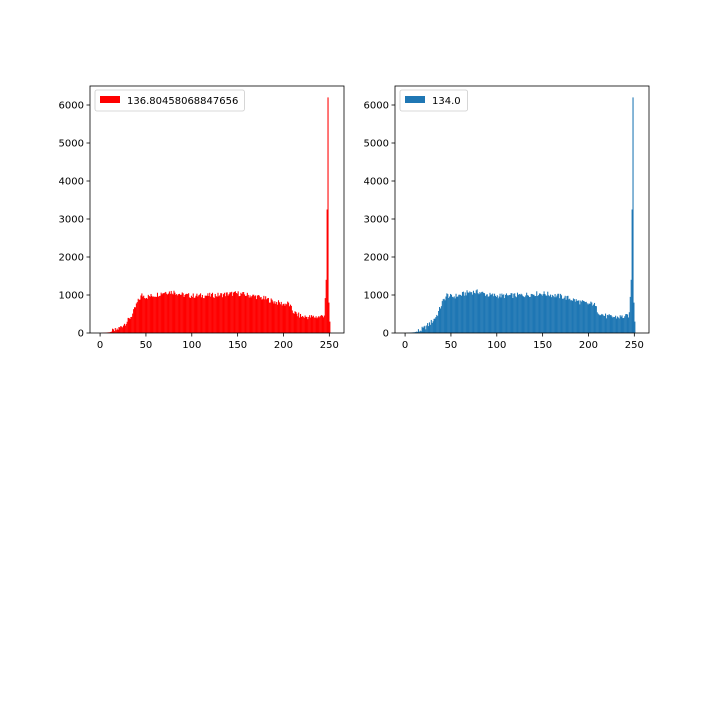 The image size is (720, 720). What do you see at coordinates (386, 334) in the screenshot?
I see `y-tick-label: 0` at bounding box center [386, 334].